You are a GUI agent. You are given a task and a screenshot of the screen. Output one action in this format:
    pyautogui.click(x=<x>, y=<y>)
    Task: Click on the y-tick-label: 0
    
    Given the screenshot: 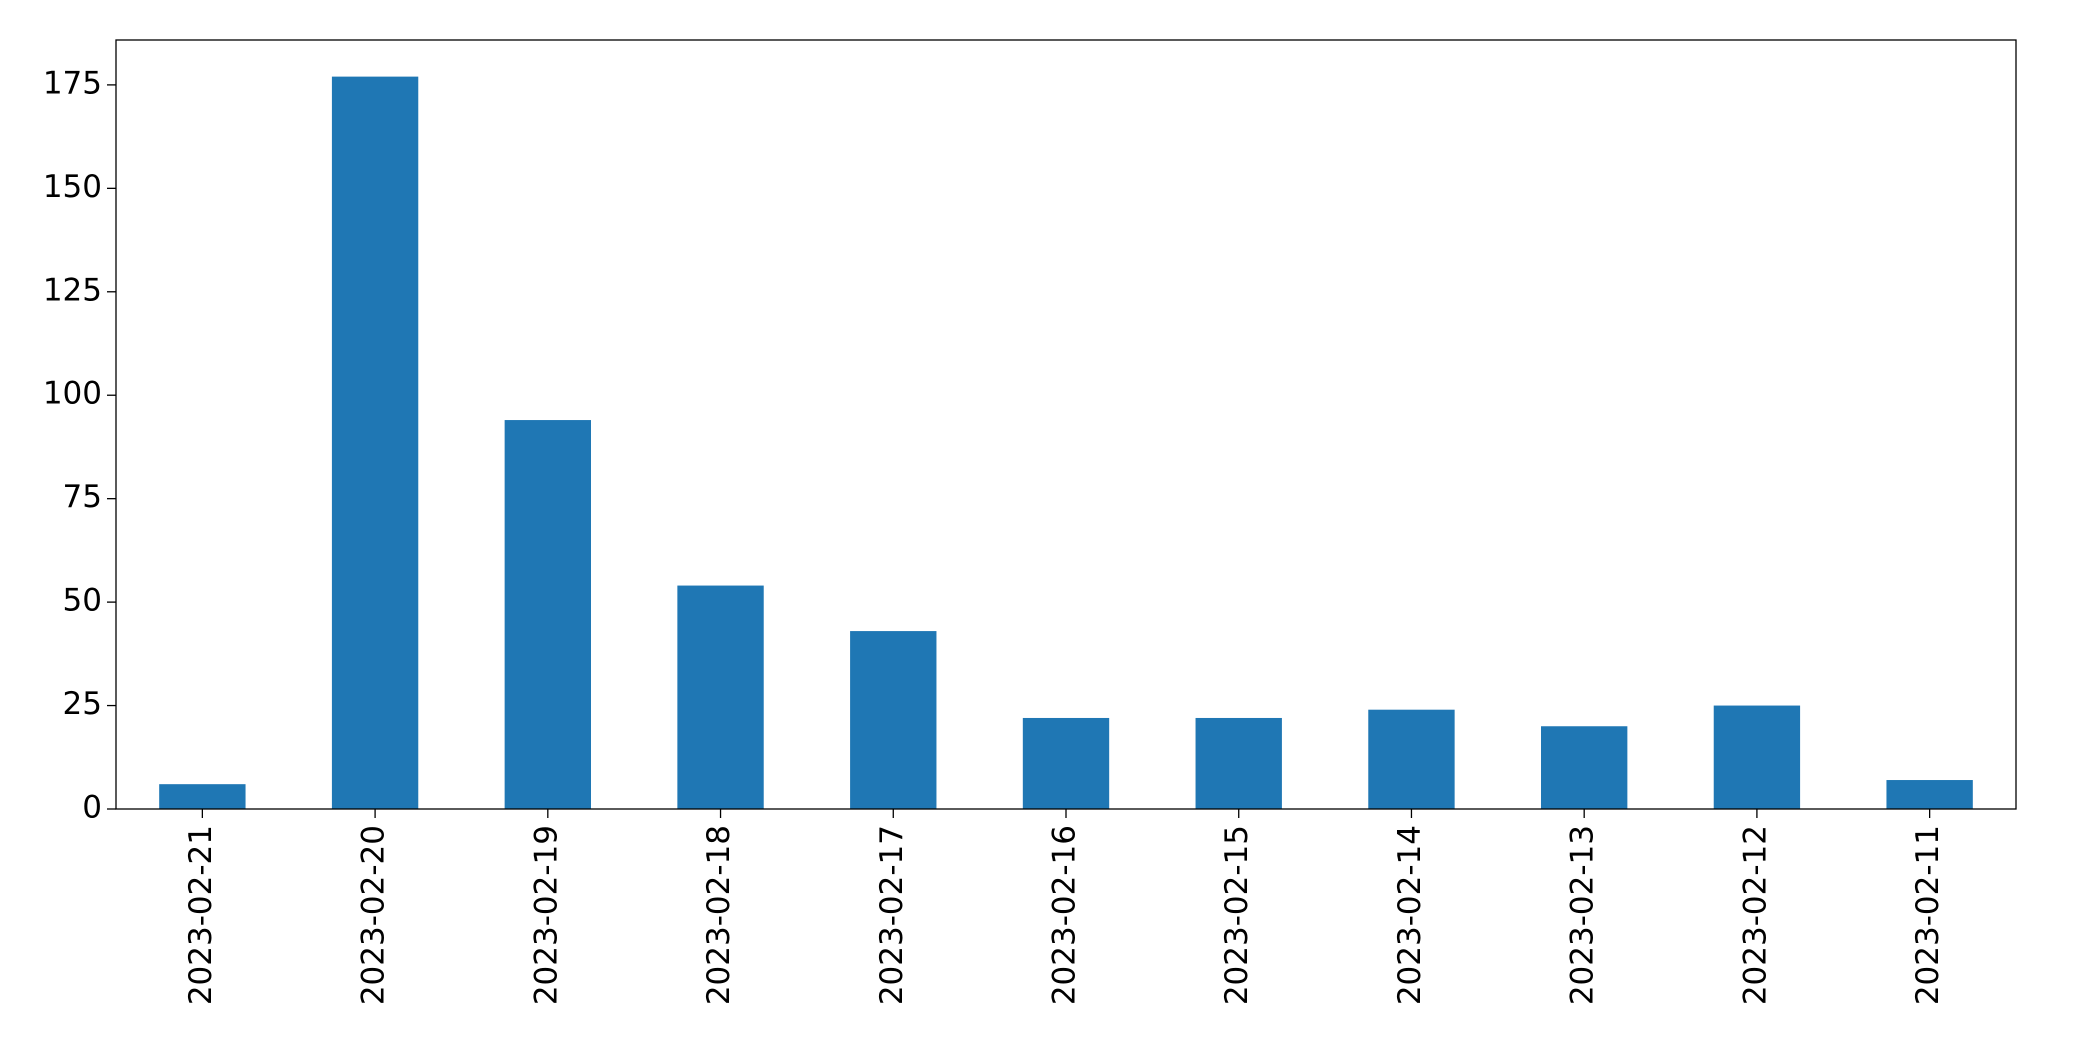 What is the action you would take?
    pyautogui.click(x=92, y=808)
    